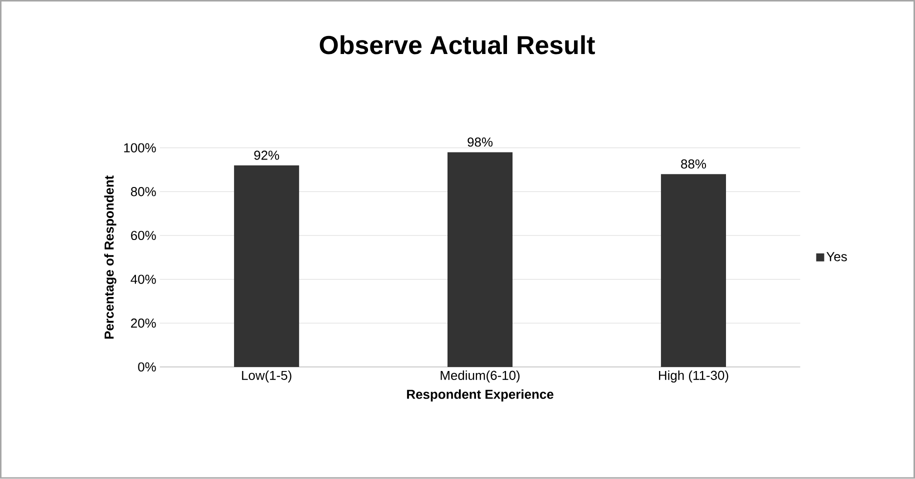  I want to click on legend-label: Yes, so click(836, 257).